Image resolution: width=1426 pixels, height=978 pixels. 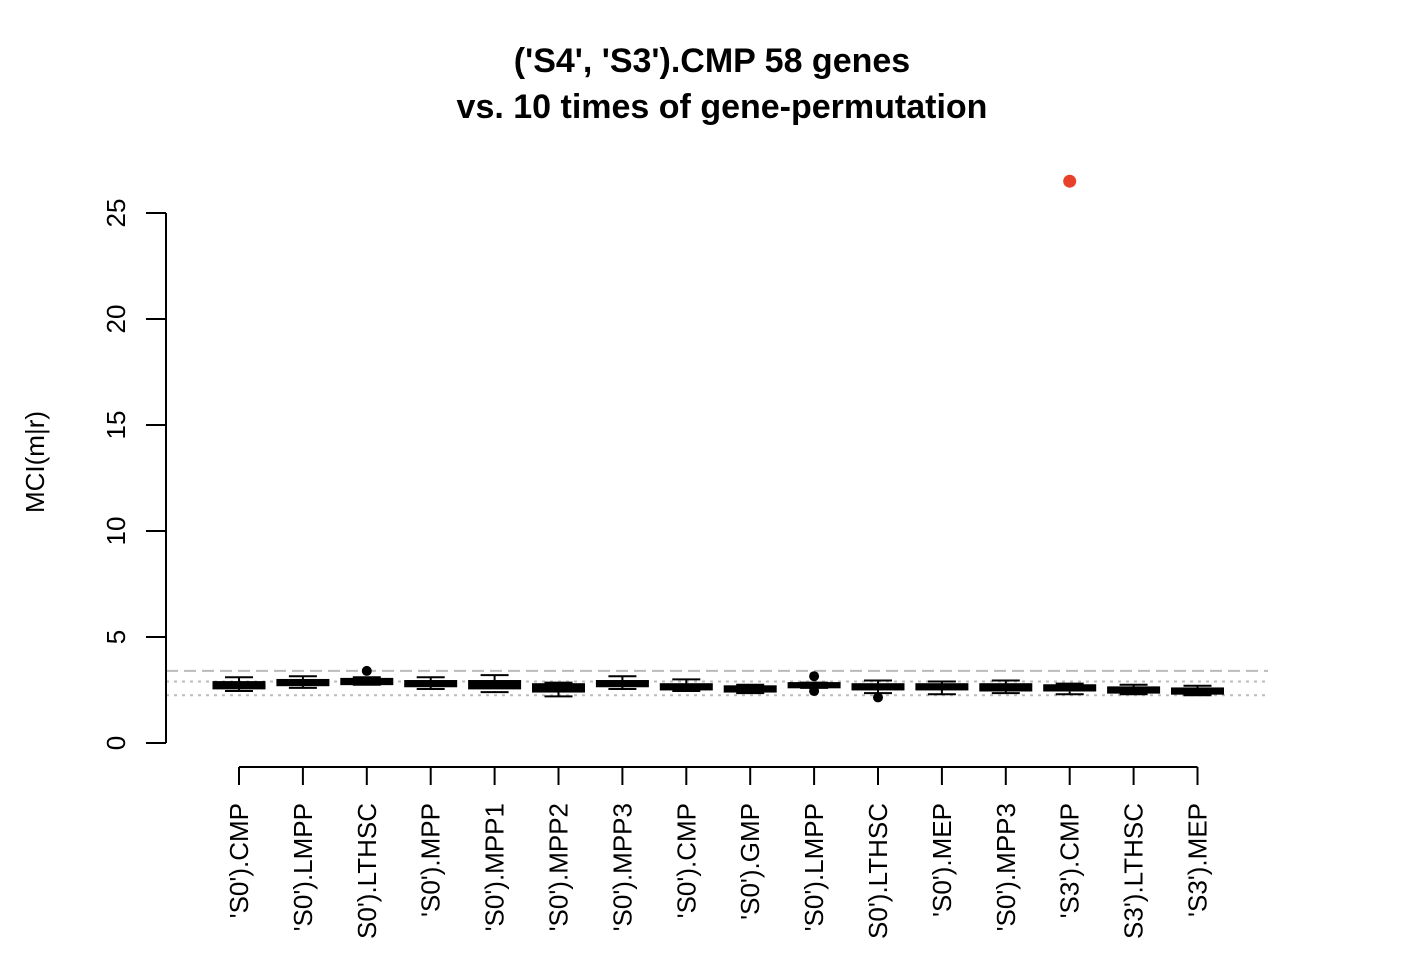 I want to click on x-tick-label-3: S0').LTHSC, so click(x=367, y=871).